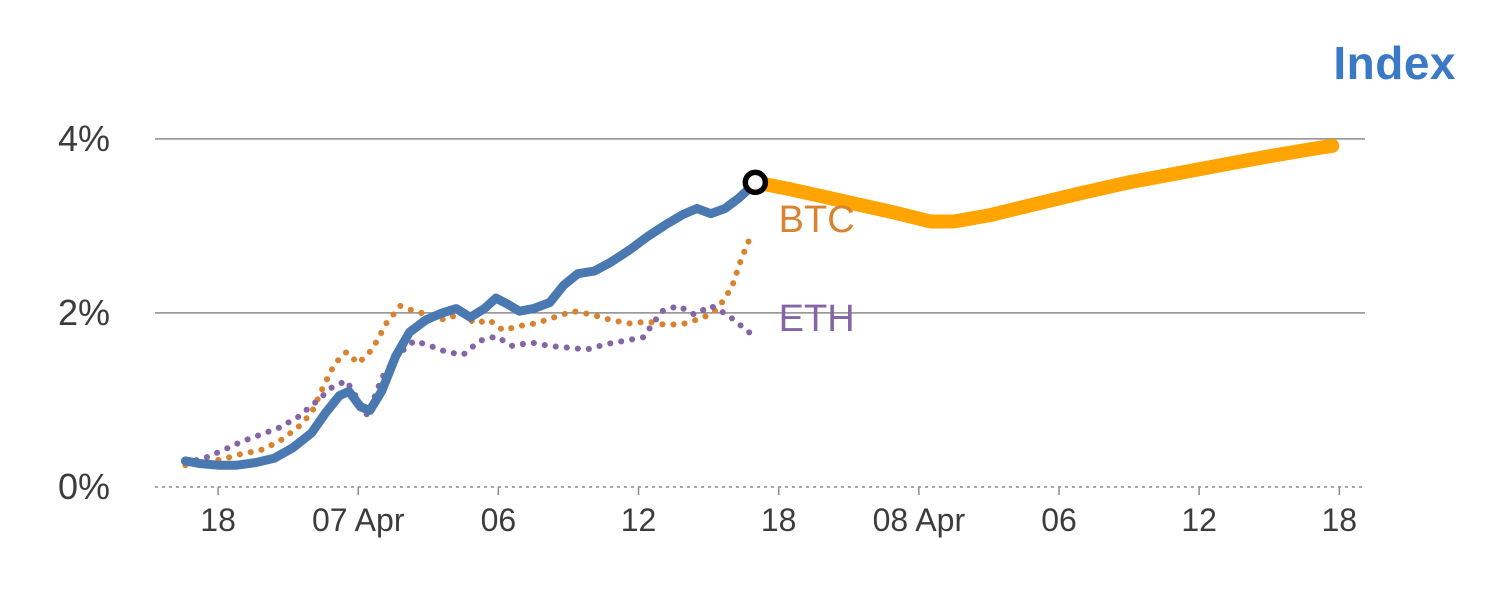  I want to click on current-point-marker, so click(755, 182).